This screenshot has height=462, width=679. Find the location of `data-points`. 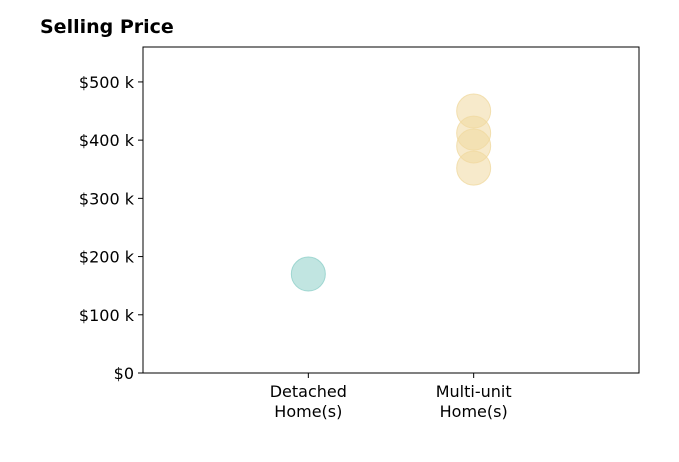

data-points is located at coordinates (391, 192).